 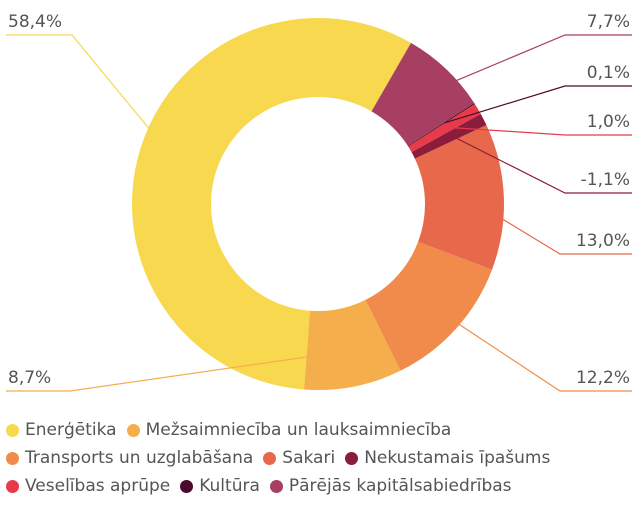 I want to click on legend-item: Transports un uzglabāšana, so click(x=129, y=458).